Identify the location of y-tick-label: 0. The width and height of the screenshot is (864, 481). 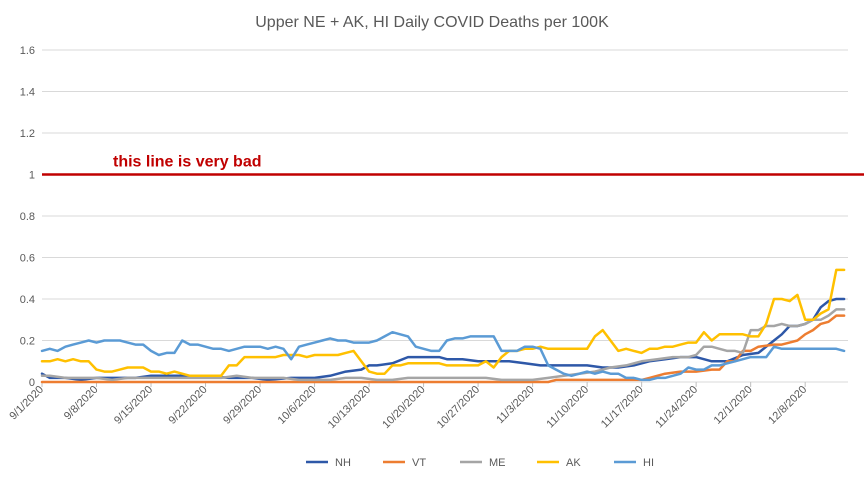
(32, 383).